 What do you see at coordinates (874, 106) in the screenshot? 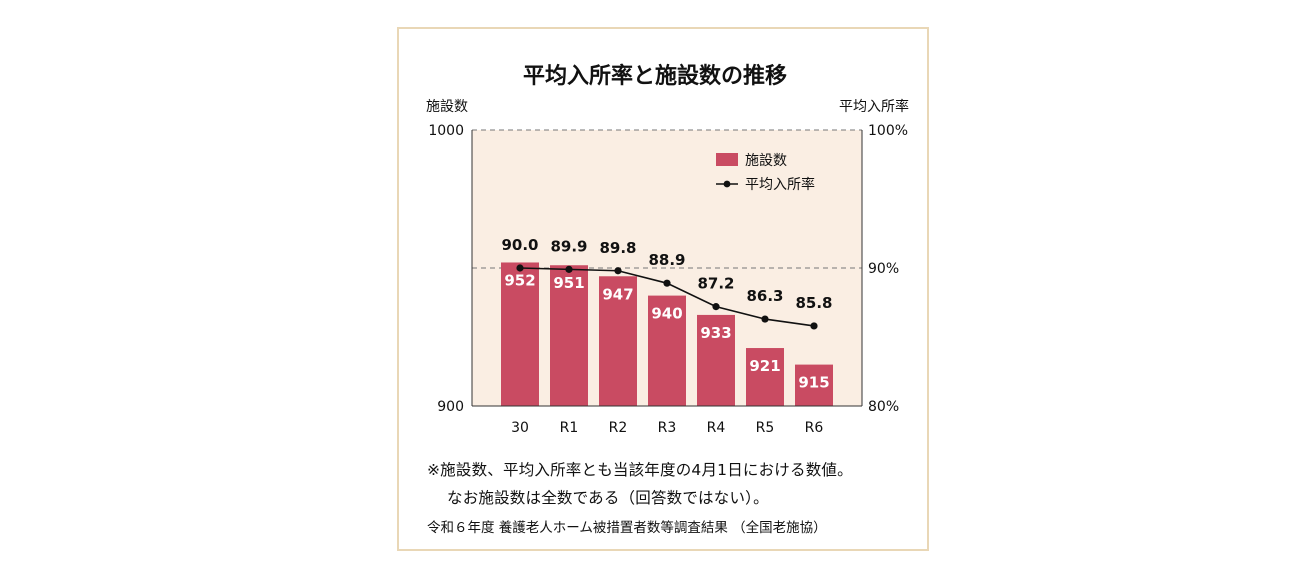
I see `right-axis-label: 平均入所率` at bounding box center [874, 106].